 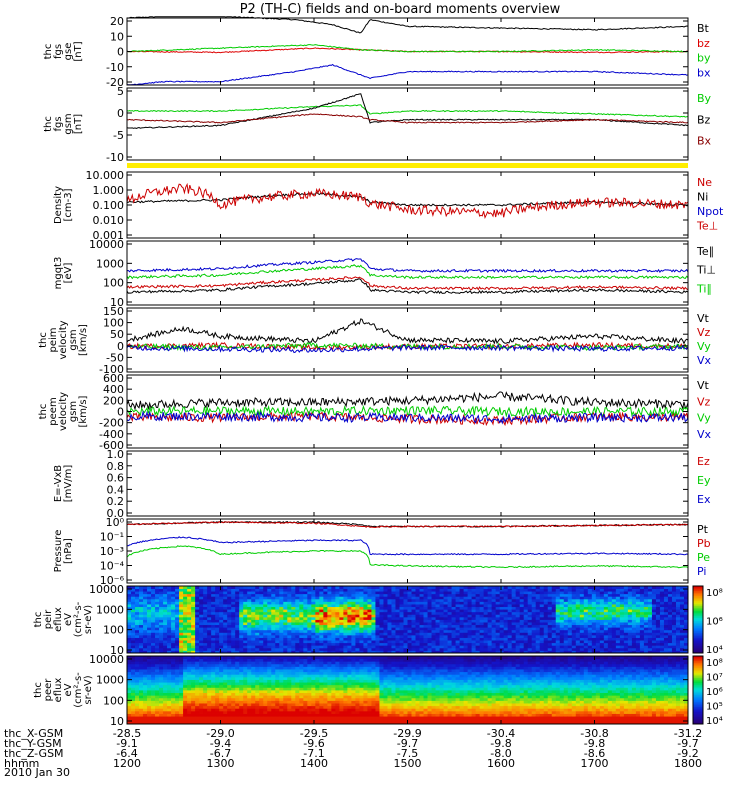 I want to click on legend-Te∥: Te∥, so click(x=705, y=251).